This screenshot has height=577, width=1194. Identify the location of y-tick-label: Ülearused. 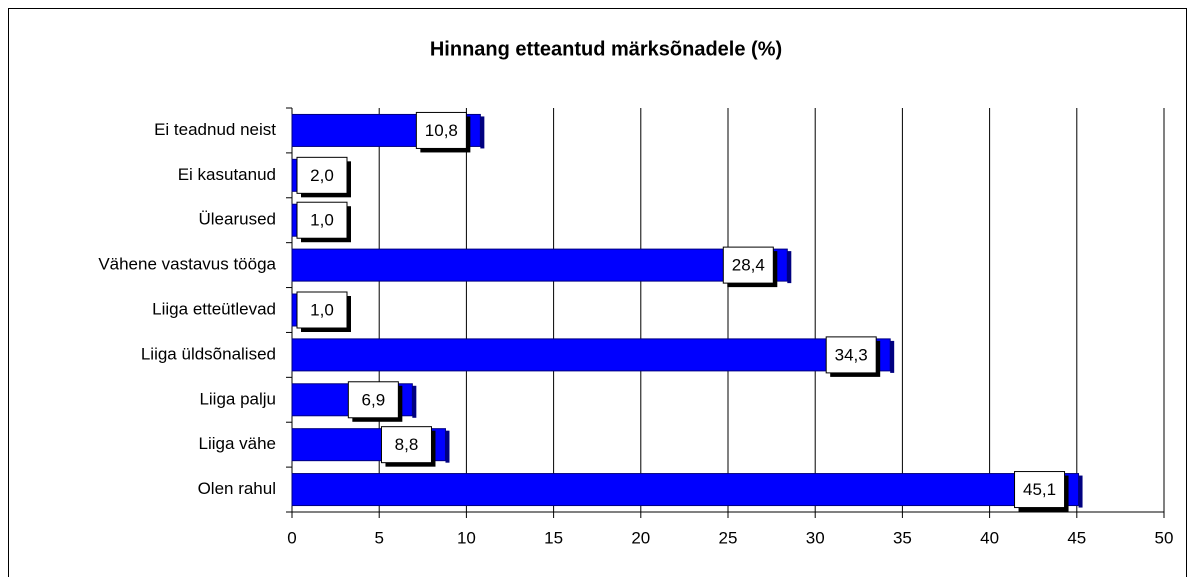
(238, 219).